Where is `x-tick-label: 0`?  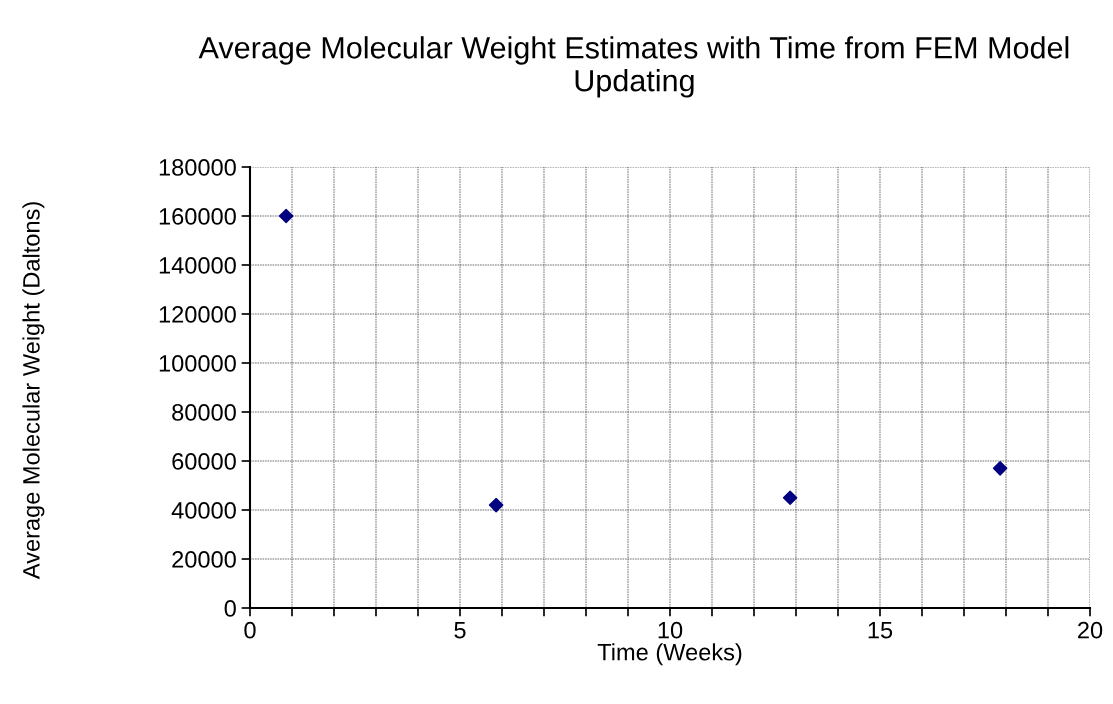 x-tick-label: 0 is located at coordinates (250, 630).